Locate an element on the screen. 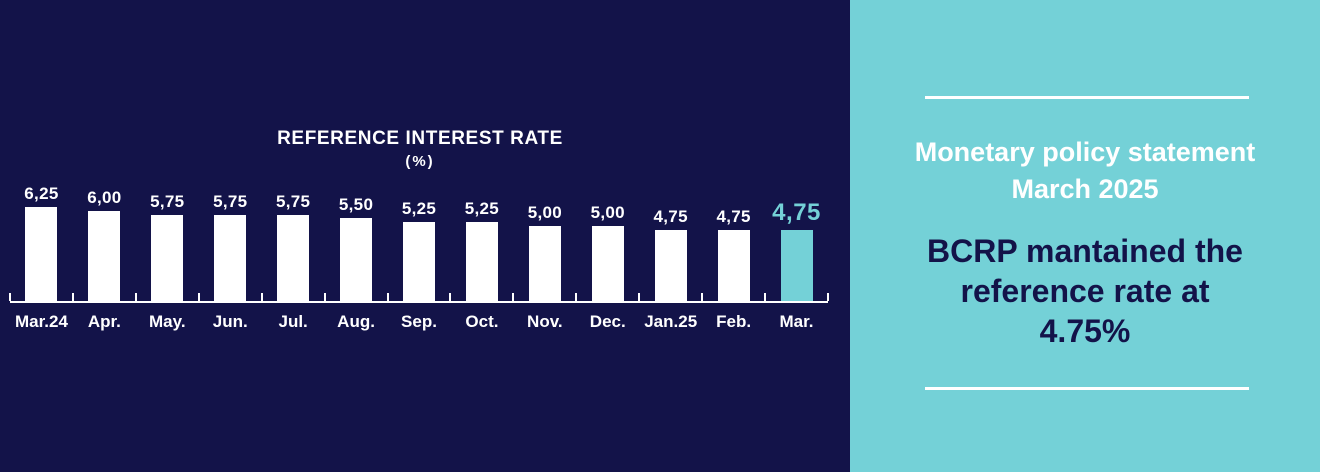 The image size is (1320, 472). x-axis-label: May. is located at coordinates (167, 321).